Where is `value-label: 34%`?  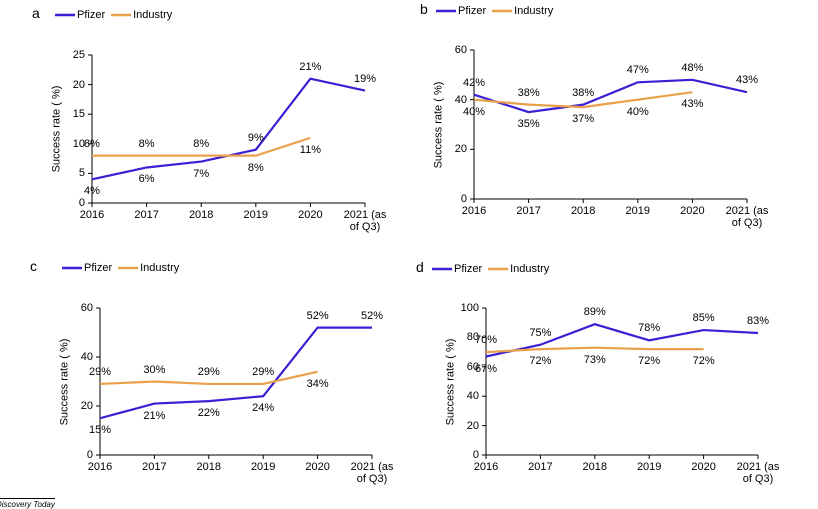 value-label: 34% is located at coordinates (317, 383).